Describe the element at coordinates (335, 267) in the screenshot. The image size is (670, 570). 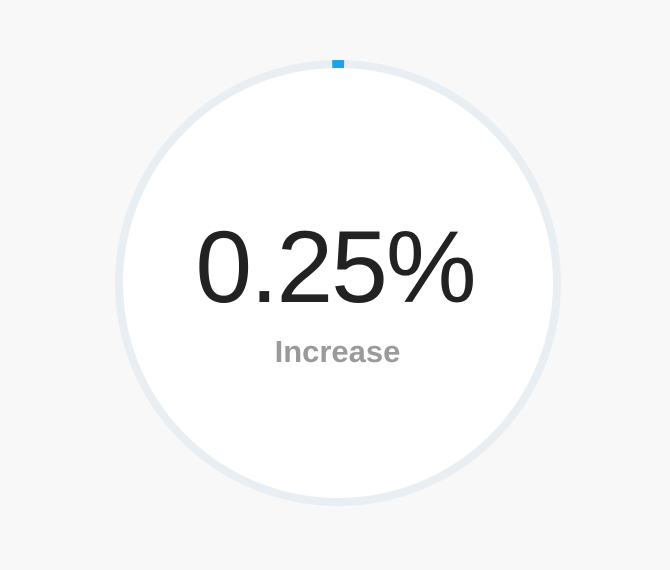
I see `gauge-value: 0.25%` at that location.